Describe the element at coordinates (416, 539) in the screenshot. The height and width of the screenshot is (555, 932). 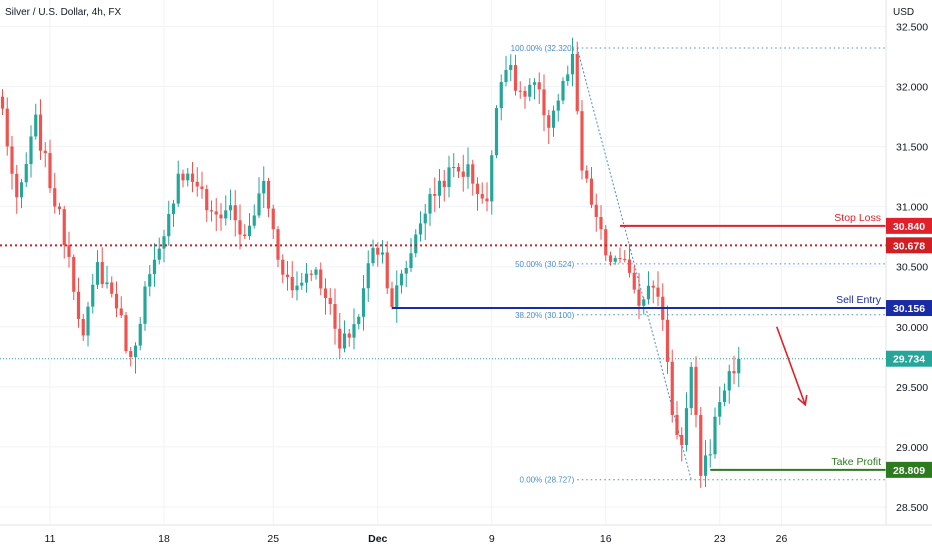
I see `time-axis: 11 18 25 Dec 9 16 23 26` at that location.